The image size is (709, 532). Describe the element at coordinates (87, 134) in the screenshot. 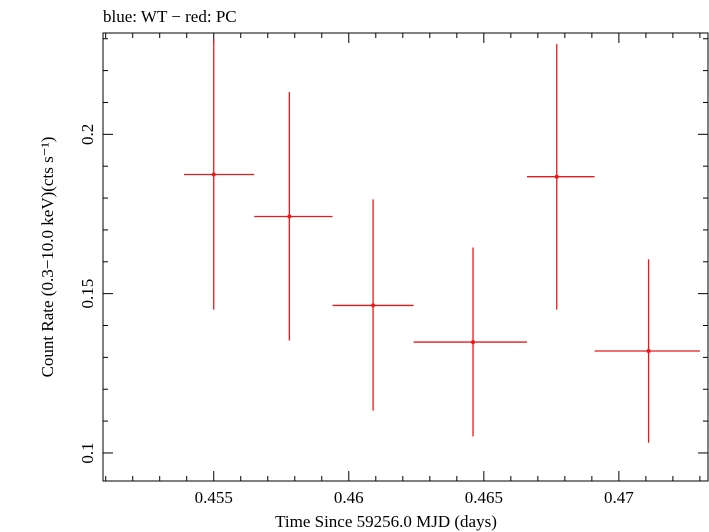

I see `y-tick-label: 0.2` at that location.